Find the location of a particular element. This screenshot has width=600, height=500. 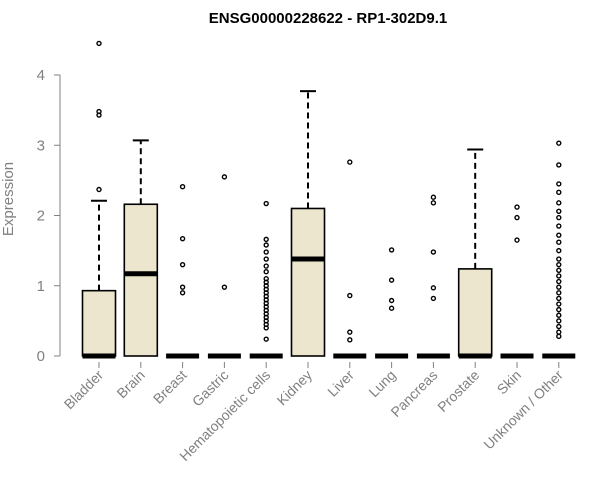

y-tick-label: 3 is located at coordinates (41, 145).